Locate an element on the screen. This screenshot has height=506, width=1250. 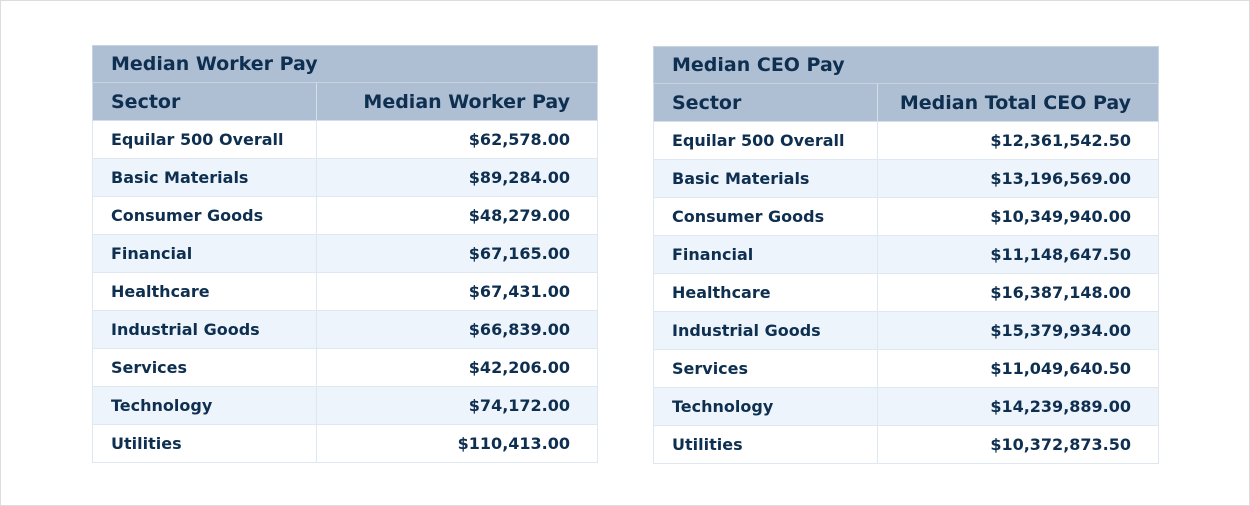
table-row: Services $42,206.00 is located at coordinates (345, 367).